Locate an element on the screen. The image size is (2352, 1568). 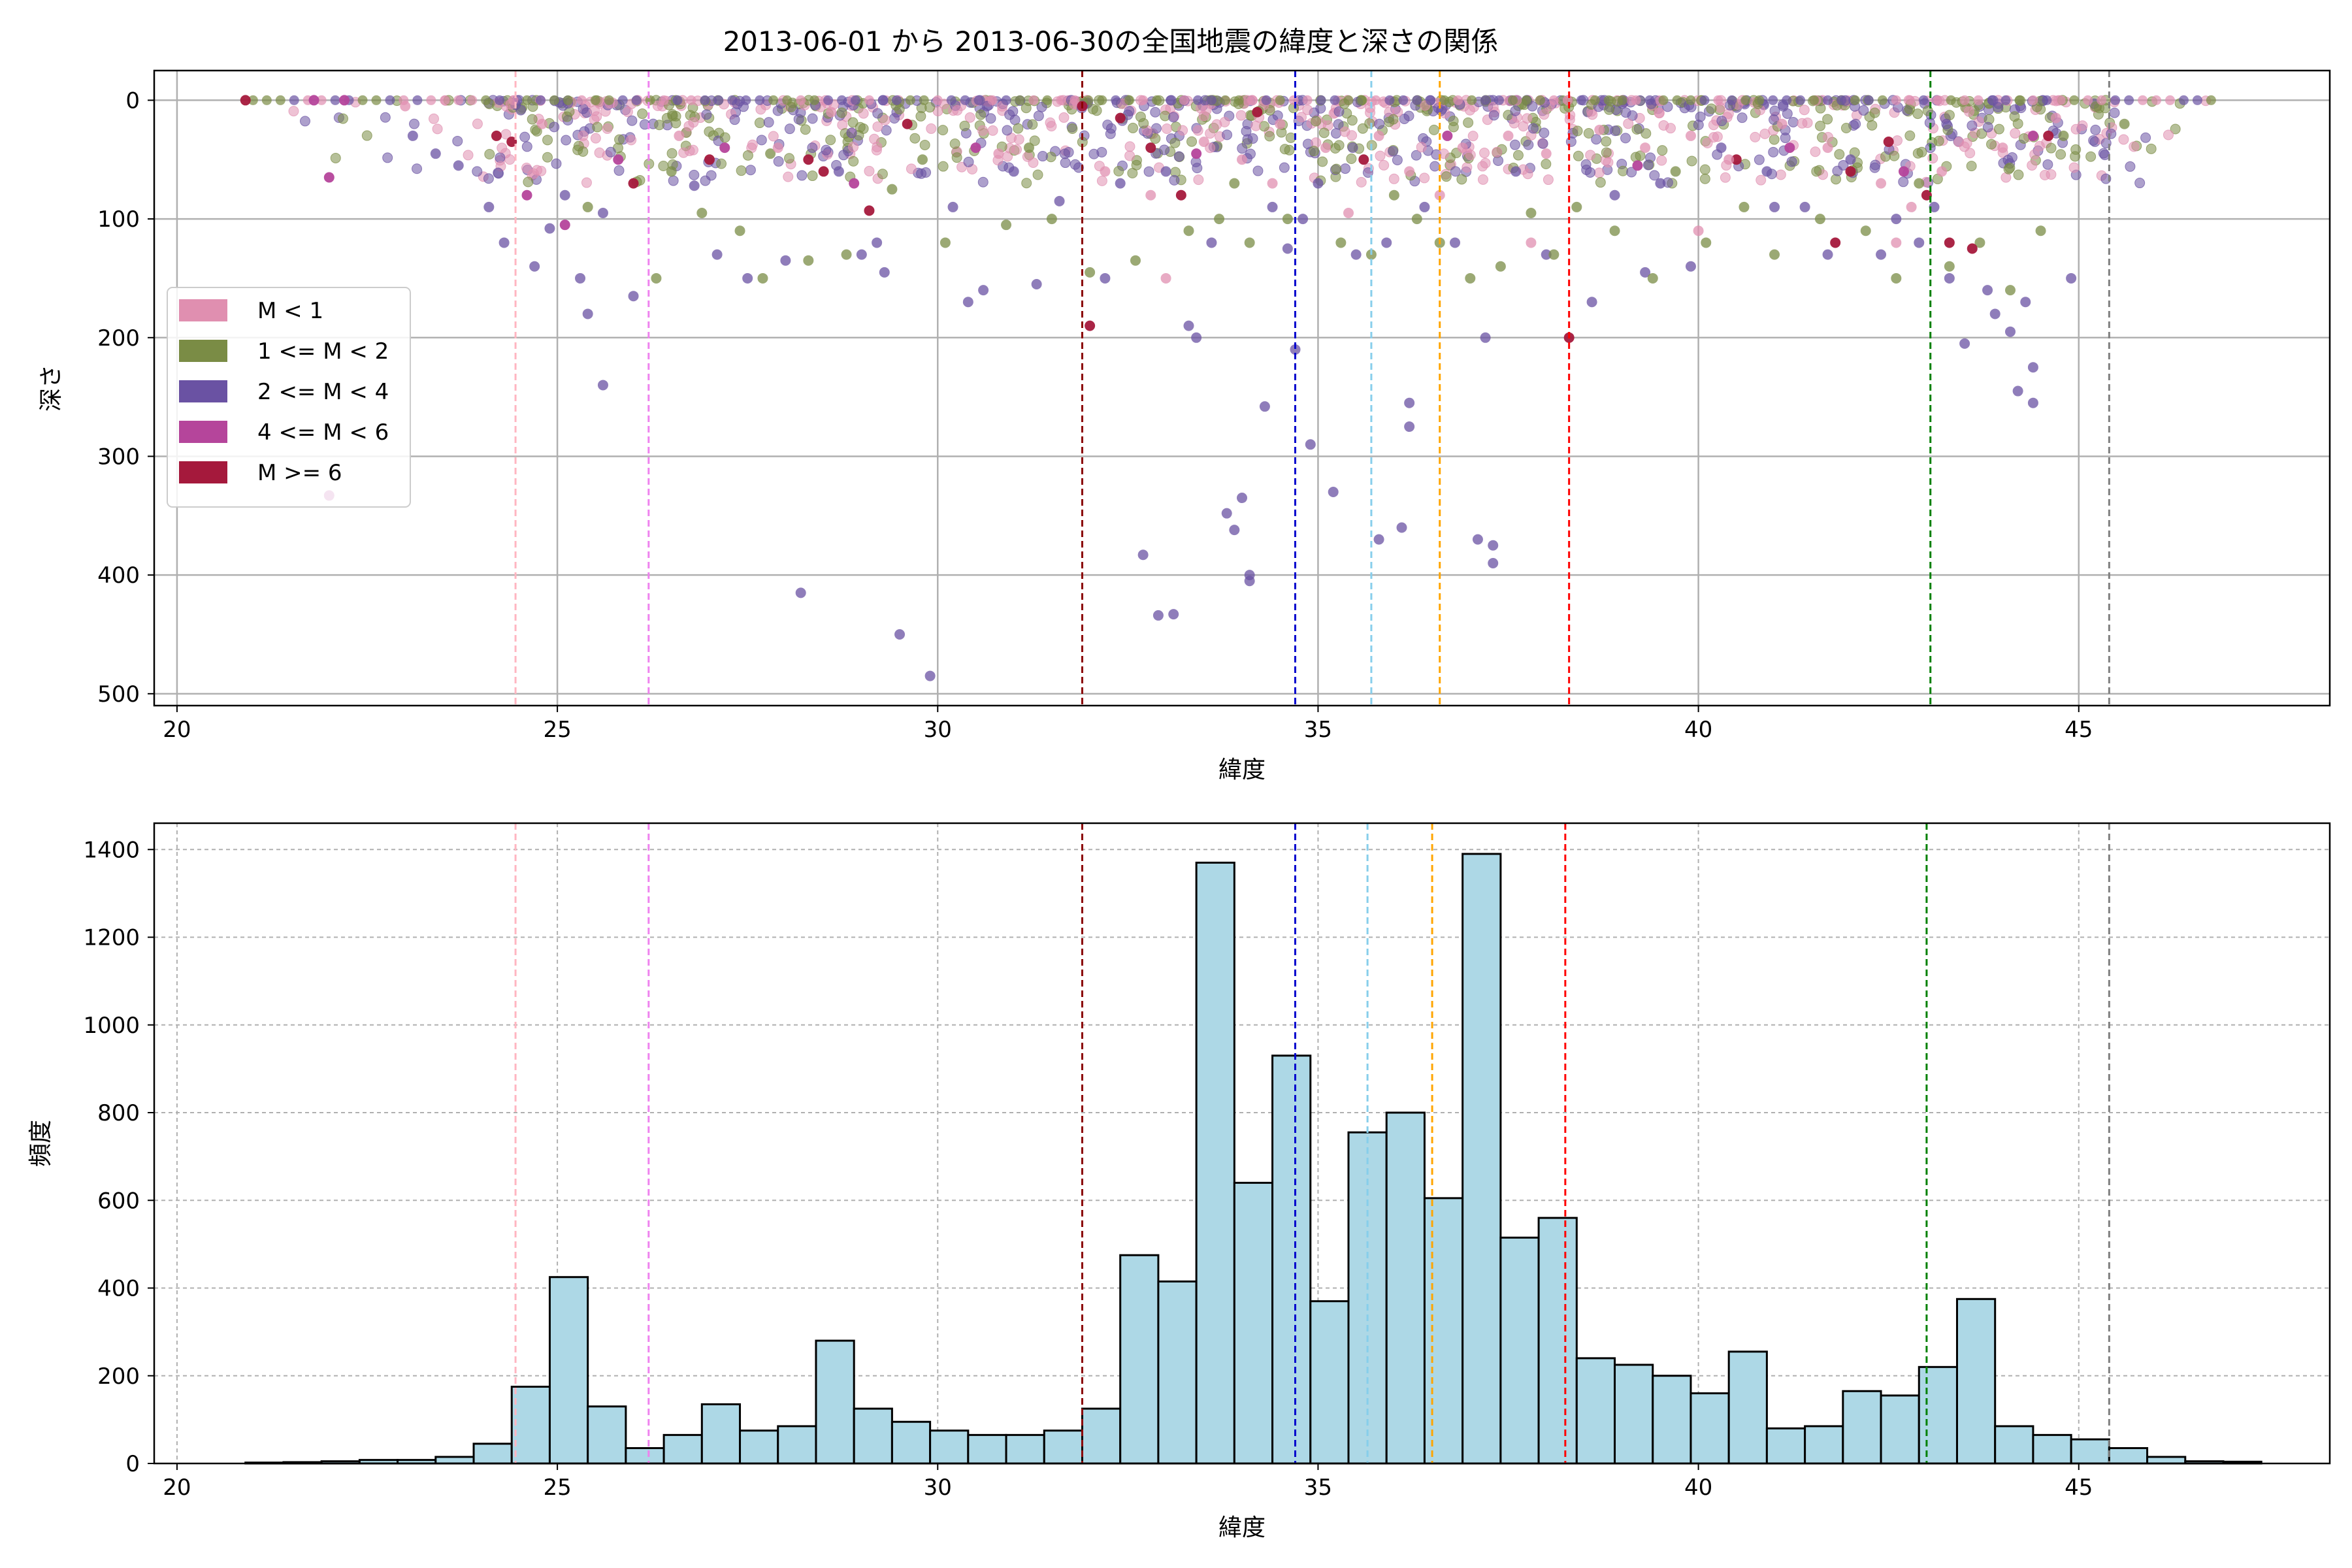
scatter-y-tick-label: 400 is located at coordinates (118, 576).